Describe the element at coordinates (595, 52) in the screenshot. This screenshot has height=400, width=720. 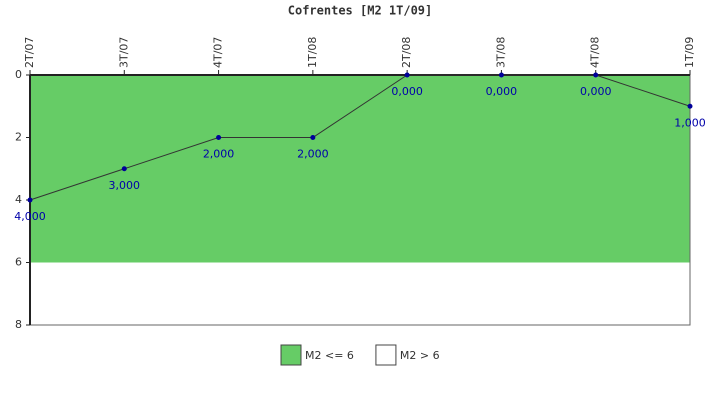
I see `x-tick-label: 4T/08` at that location.